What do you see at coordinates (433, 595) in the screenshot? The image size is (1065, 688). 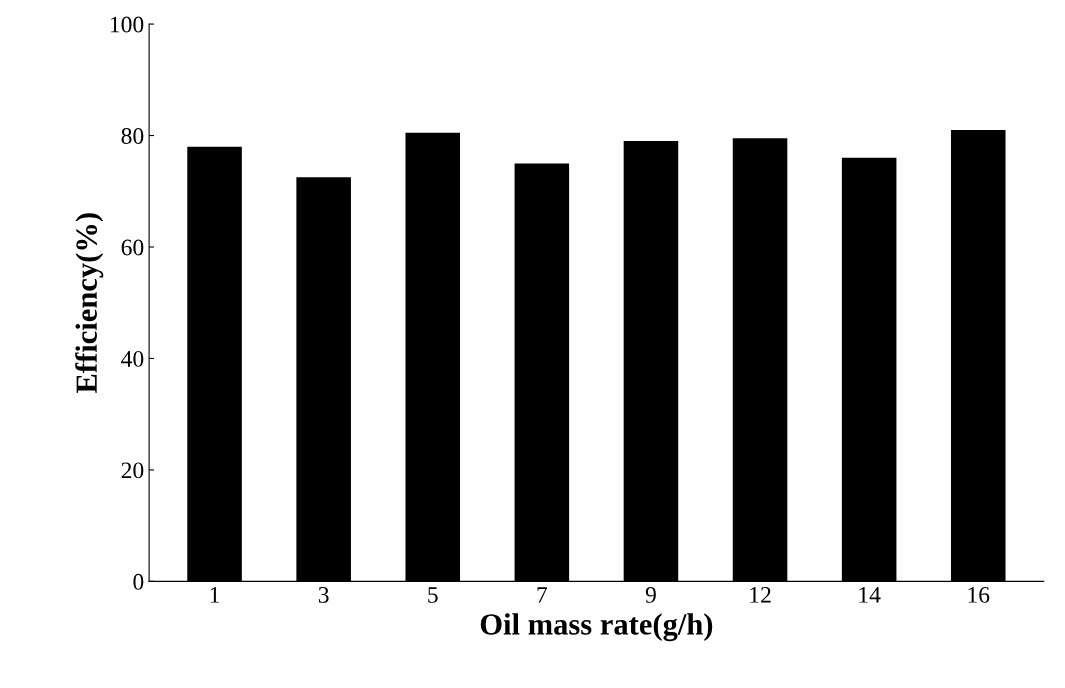 I see `x-tick-label: 5` at bounding box center [433, 595].